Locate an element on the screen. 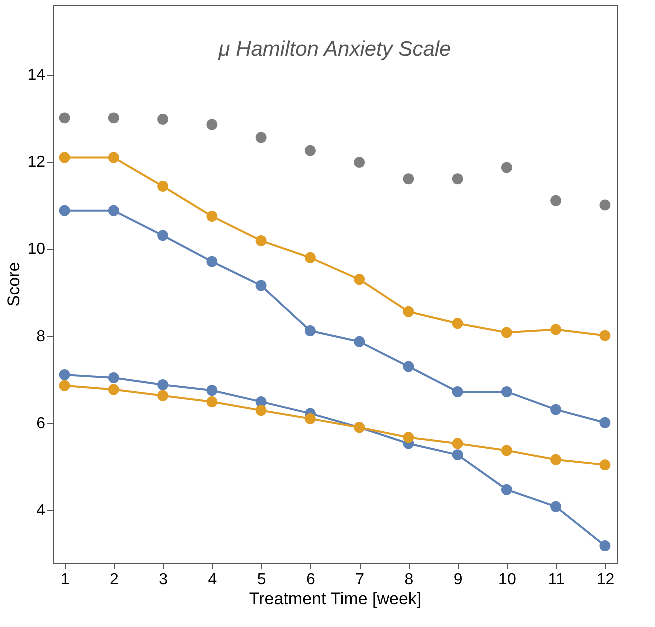 This screenshot has width=655, height=627. y-tick-label: 6 is located at coordinates (41, 423).